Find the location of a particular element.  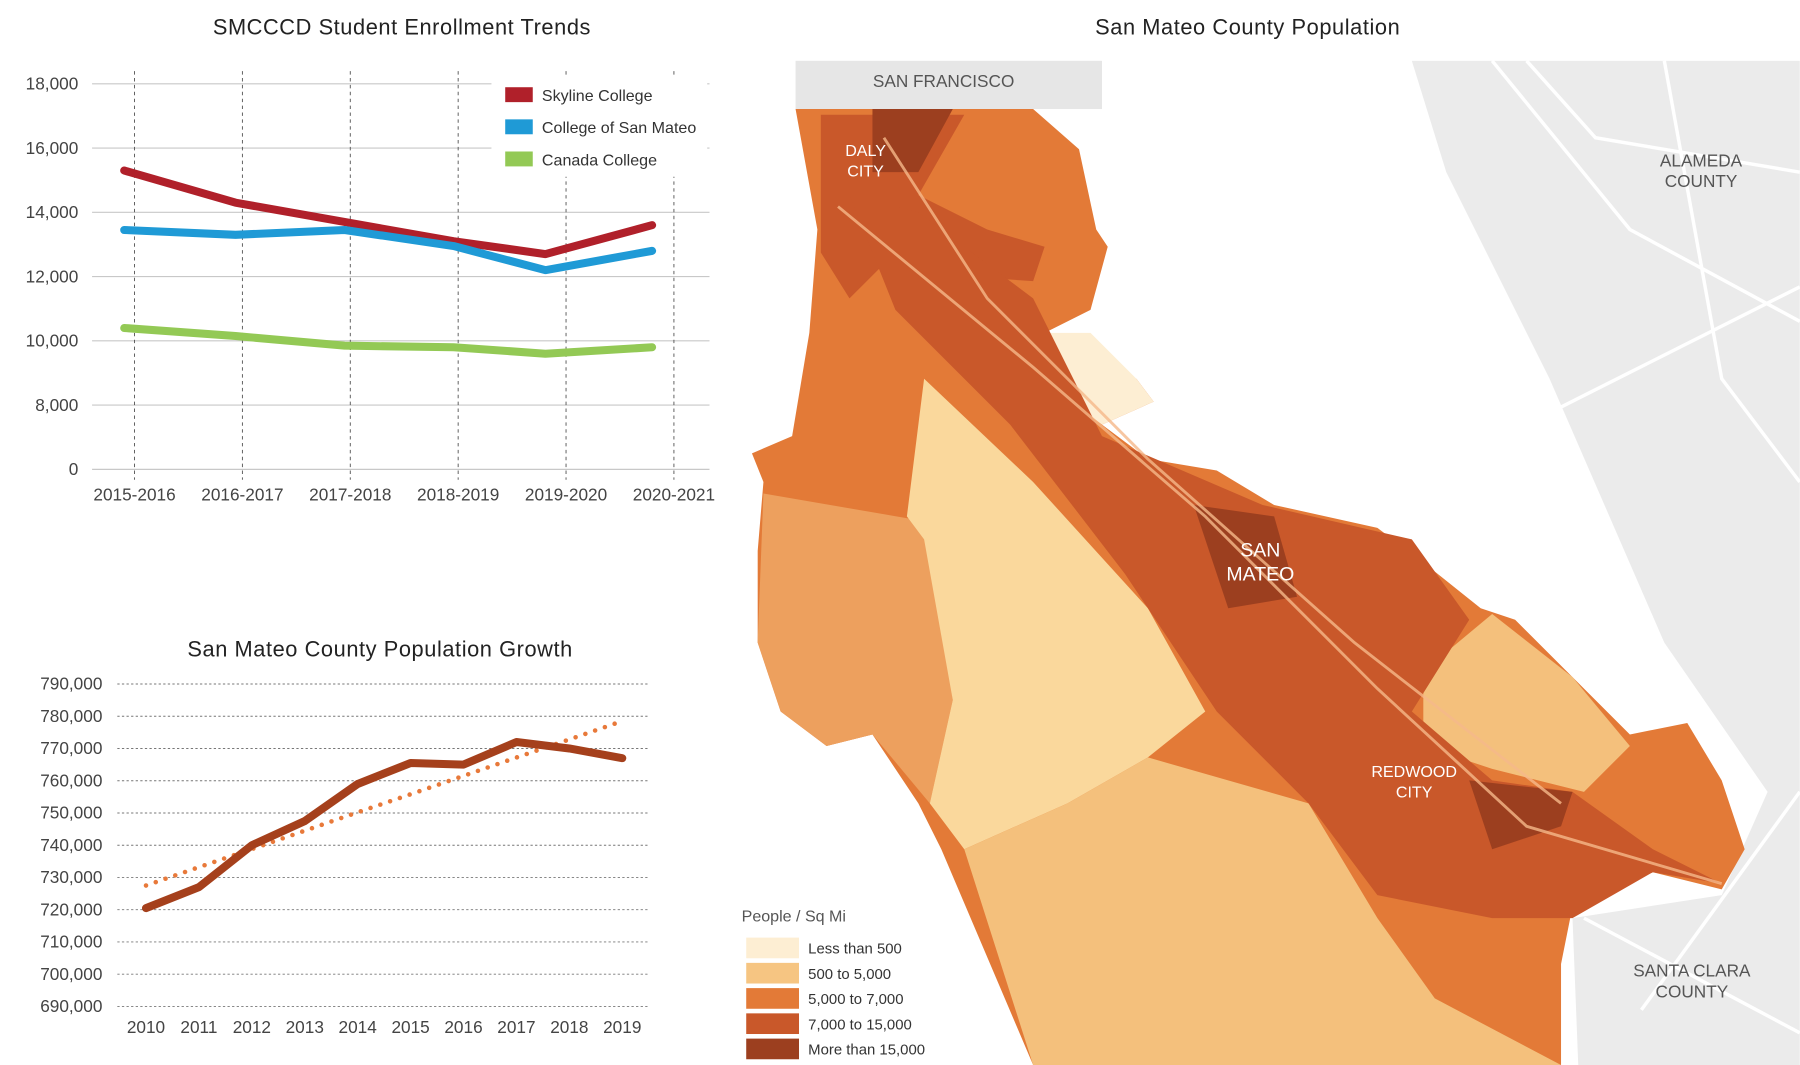

x-tick-label: 2013 is located at coordinates (305, 1027).